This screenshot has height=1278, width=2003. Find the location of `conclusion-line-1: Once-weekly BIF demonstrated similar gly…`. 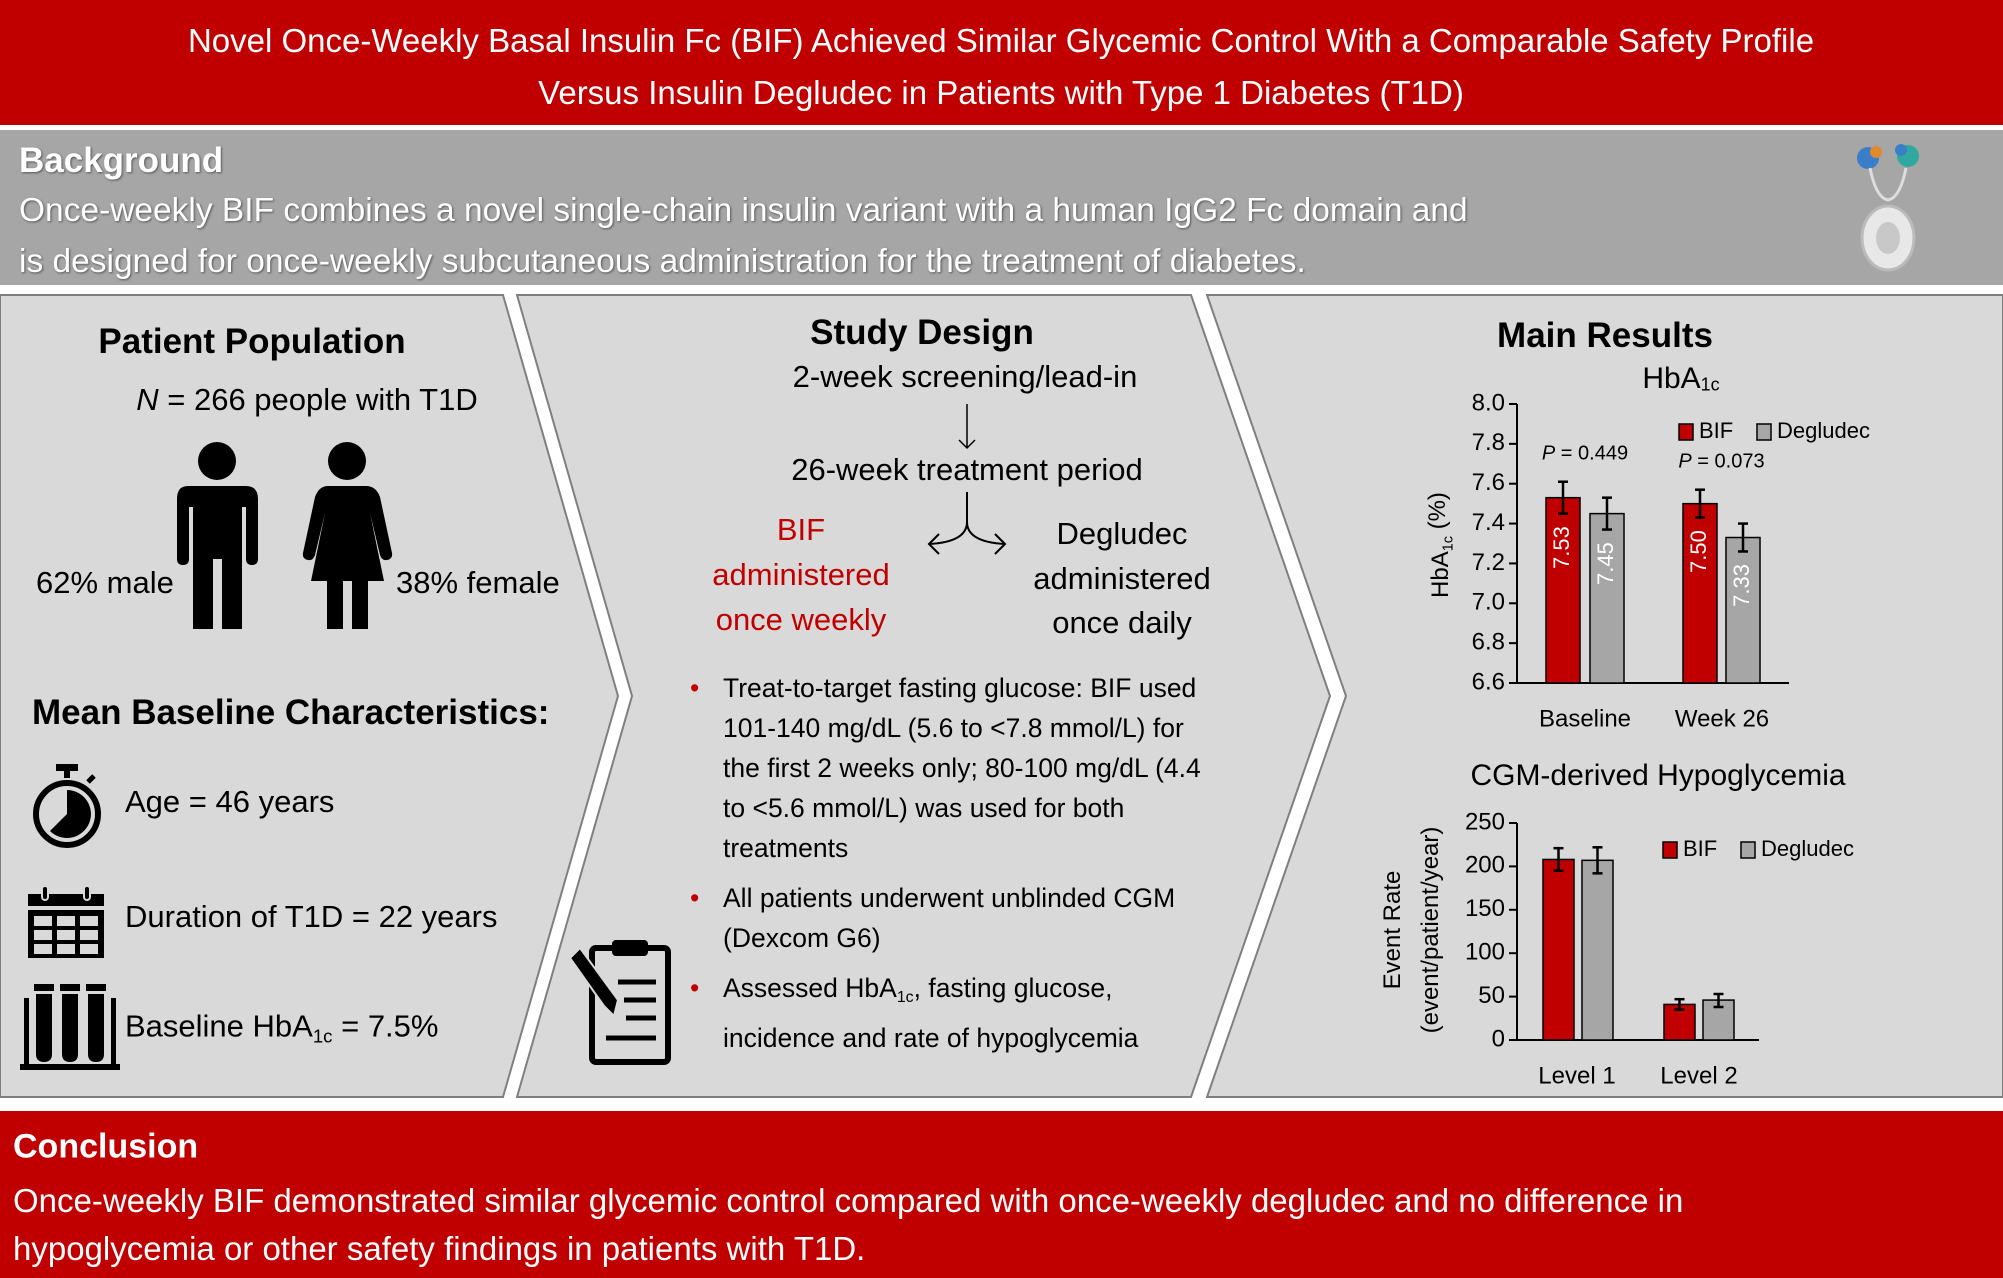

conclusion-line-1: Once-weekly BIF demonstrated similar gly… is located at coordinates (848, 1200).